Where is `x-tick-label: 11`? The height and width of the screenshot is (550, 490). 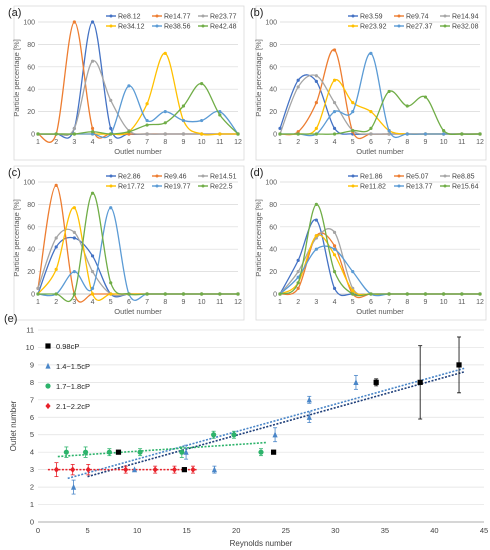 x-tick-label: 11 is located at coordinates (461, 302).